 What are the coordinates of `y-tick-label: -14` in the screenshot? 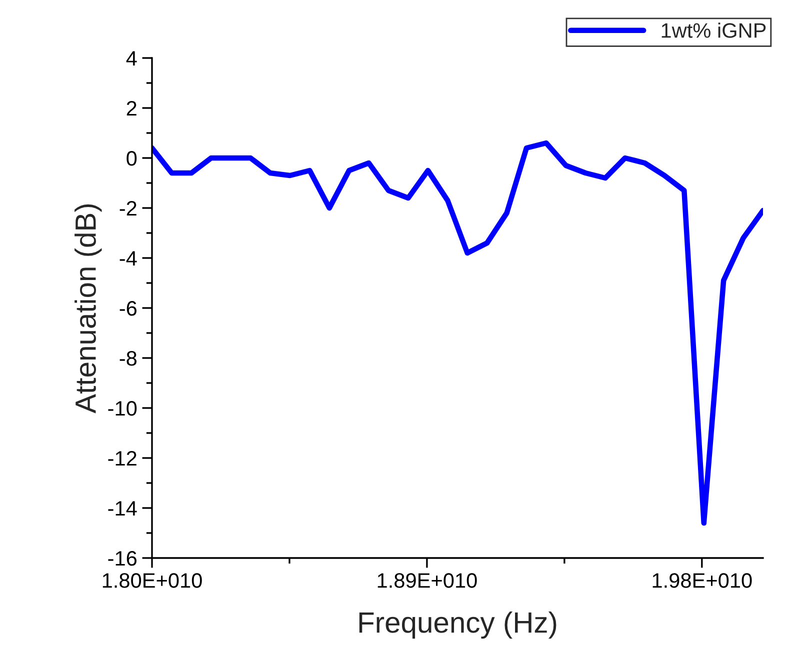 It's located at (122, 508).